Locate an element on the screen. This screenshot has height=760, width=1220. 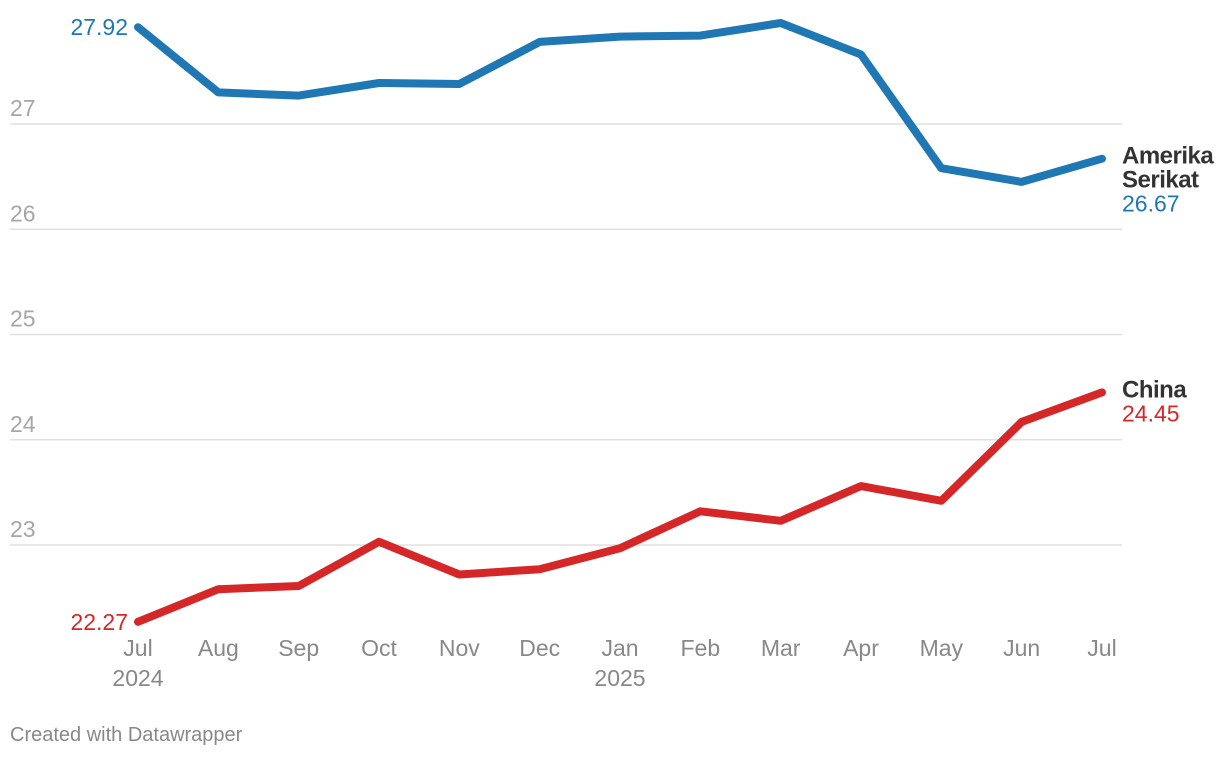
y-tick-label: 26 is located at coordinates (23, 213).